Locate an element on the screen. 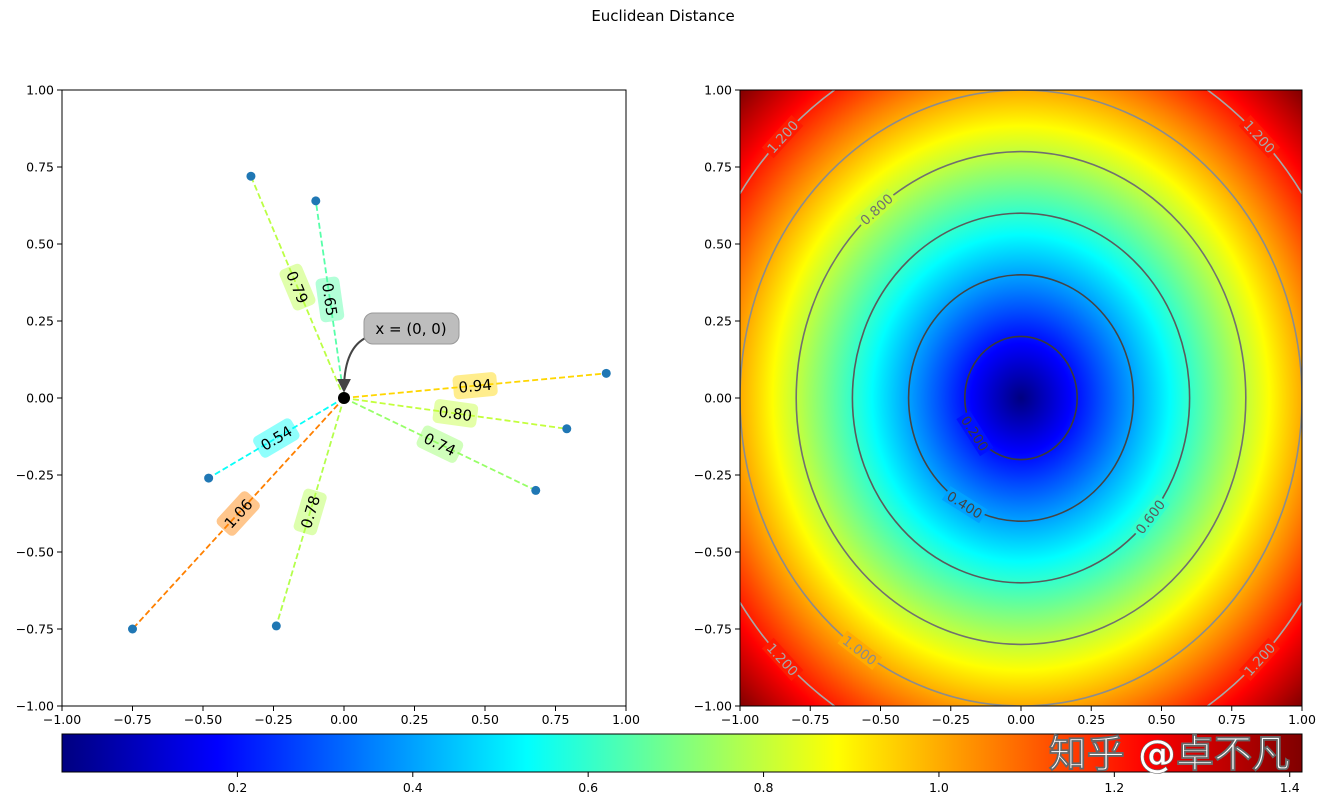 The width and height of the screenshot is (1327, 807). x-tick-label: −0.75 is located at coordinates (810, 719).